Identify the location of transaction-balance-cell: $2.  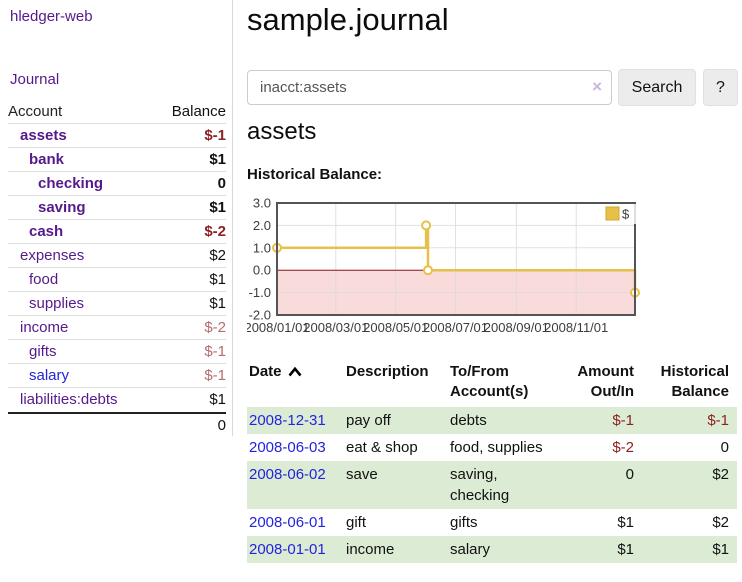
(720, 522).